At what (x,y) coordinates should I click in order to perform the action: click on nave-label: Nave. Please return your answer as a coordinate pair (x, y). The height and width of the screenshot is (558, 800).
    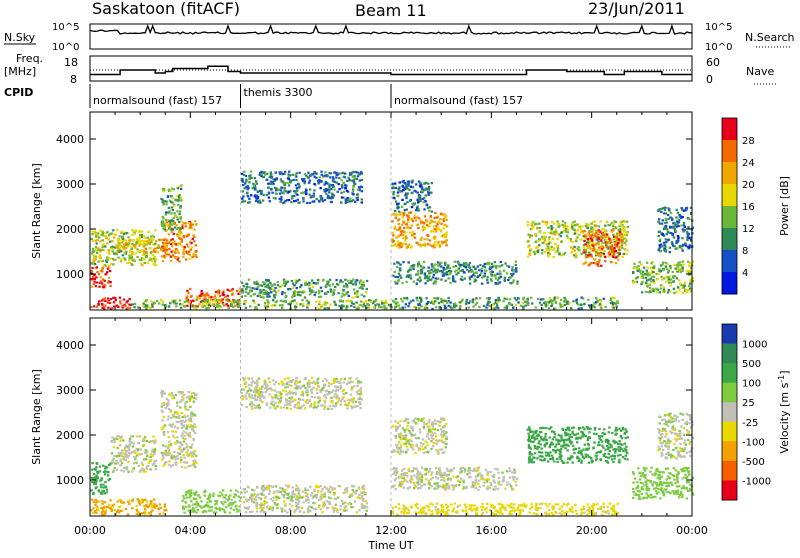
    Looking at the image, I should click on (760, 71).